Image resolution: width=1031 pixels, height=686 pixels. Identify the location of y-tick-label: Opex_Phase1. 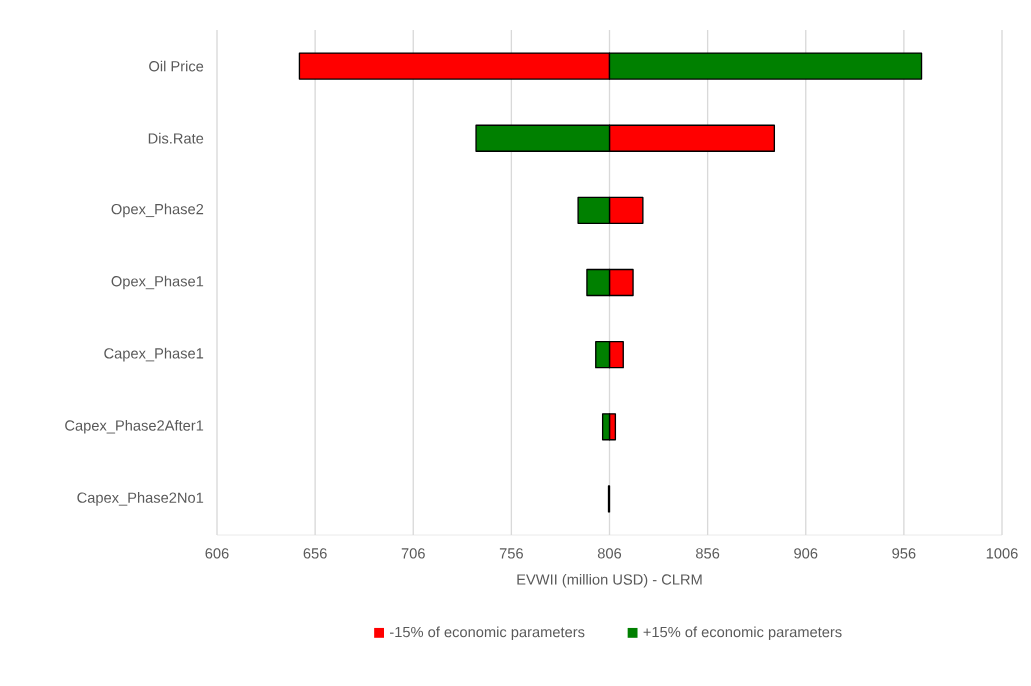
(157, 282).